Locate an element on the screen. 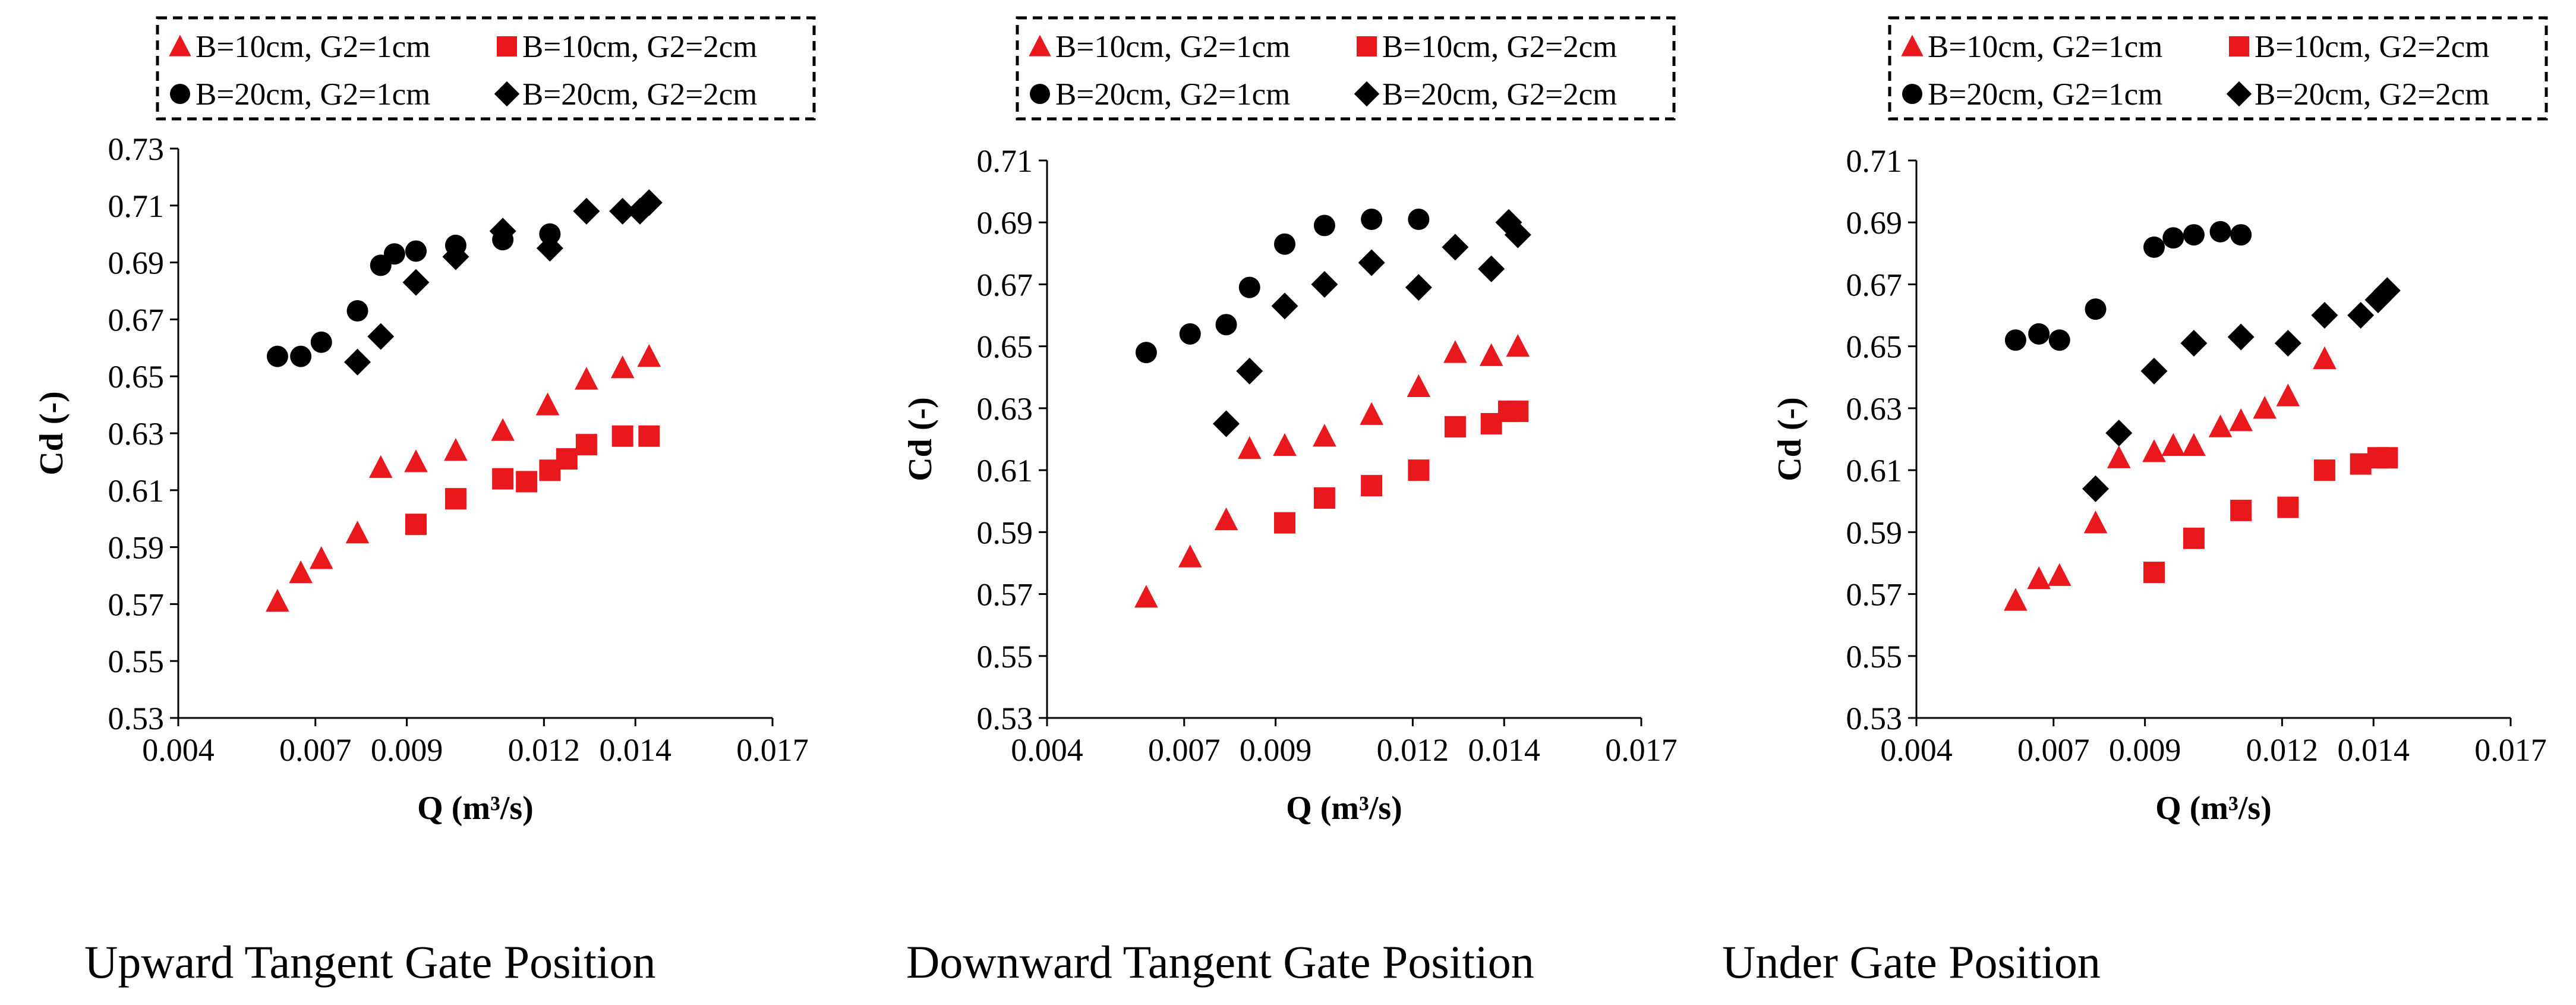  series-b-20cm-g2-2cm is located at coordinates (1372, 323).